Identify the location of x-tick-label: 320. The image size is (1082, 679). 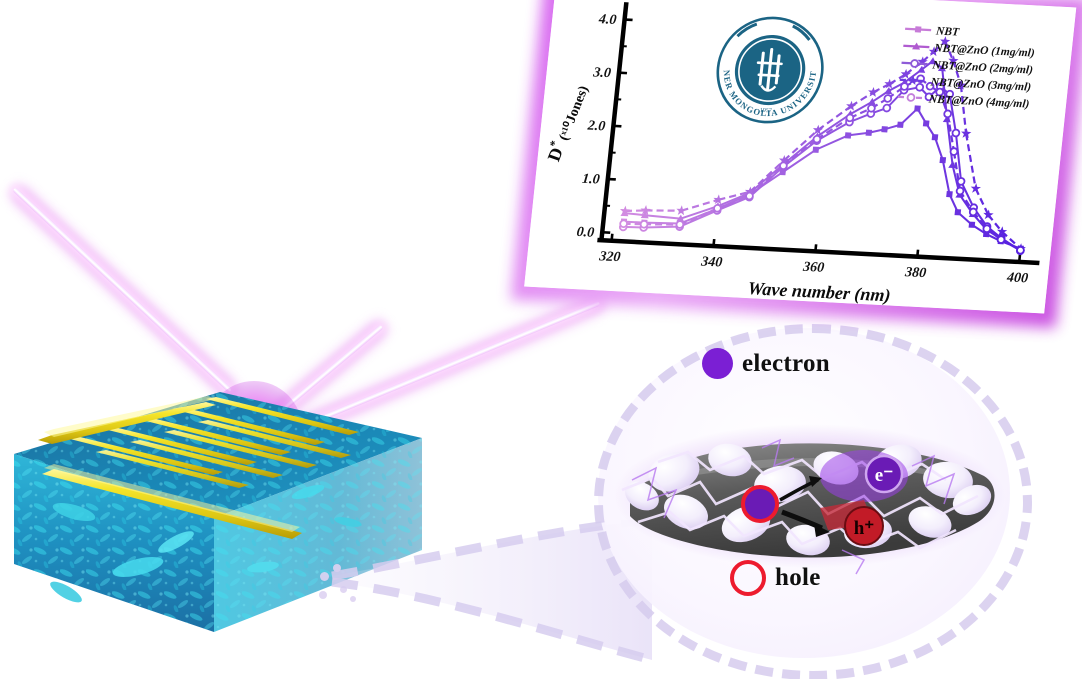
(610, 256).